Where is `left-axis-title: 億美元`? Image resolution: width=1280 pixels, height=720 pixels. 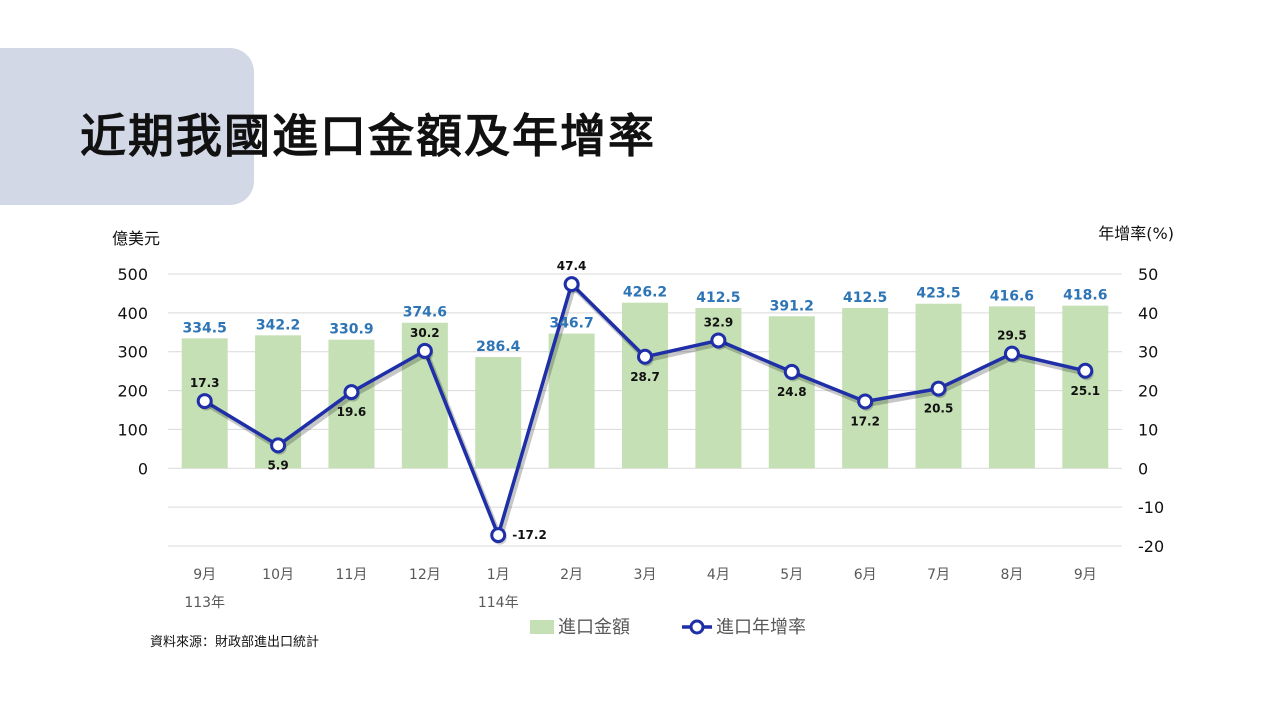 left-axis-title: 億美元 is located at coordinates (136, 238).